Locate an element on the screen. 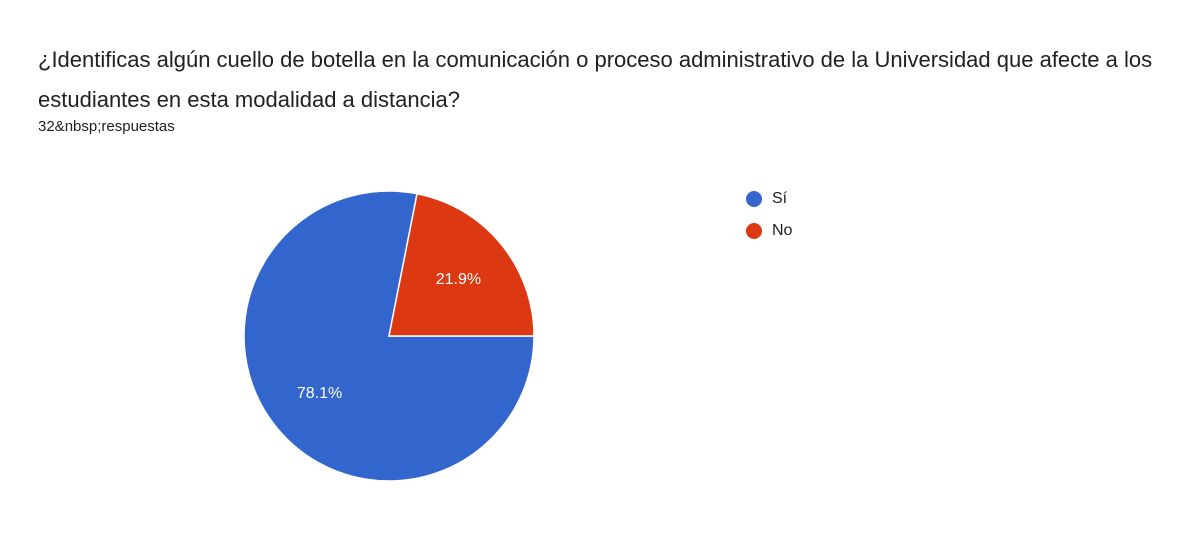  pie-slice-si is located at coordinates (389, 336).